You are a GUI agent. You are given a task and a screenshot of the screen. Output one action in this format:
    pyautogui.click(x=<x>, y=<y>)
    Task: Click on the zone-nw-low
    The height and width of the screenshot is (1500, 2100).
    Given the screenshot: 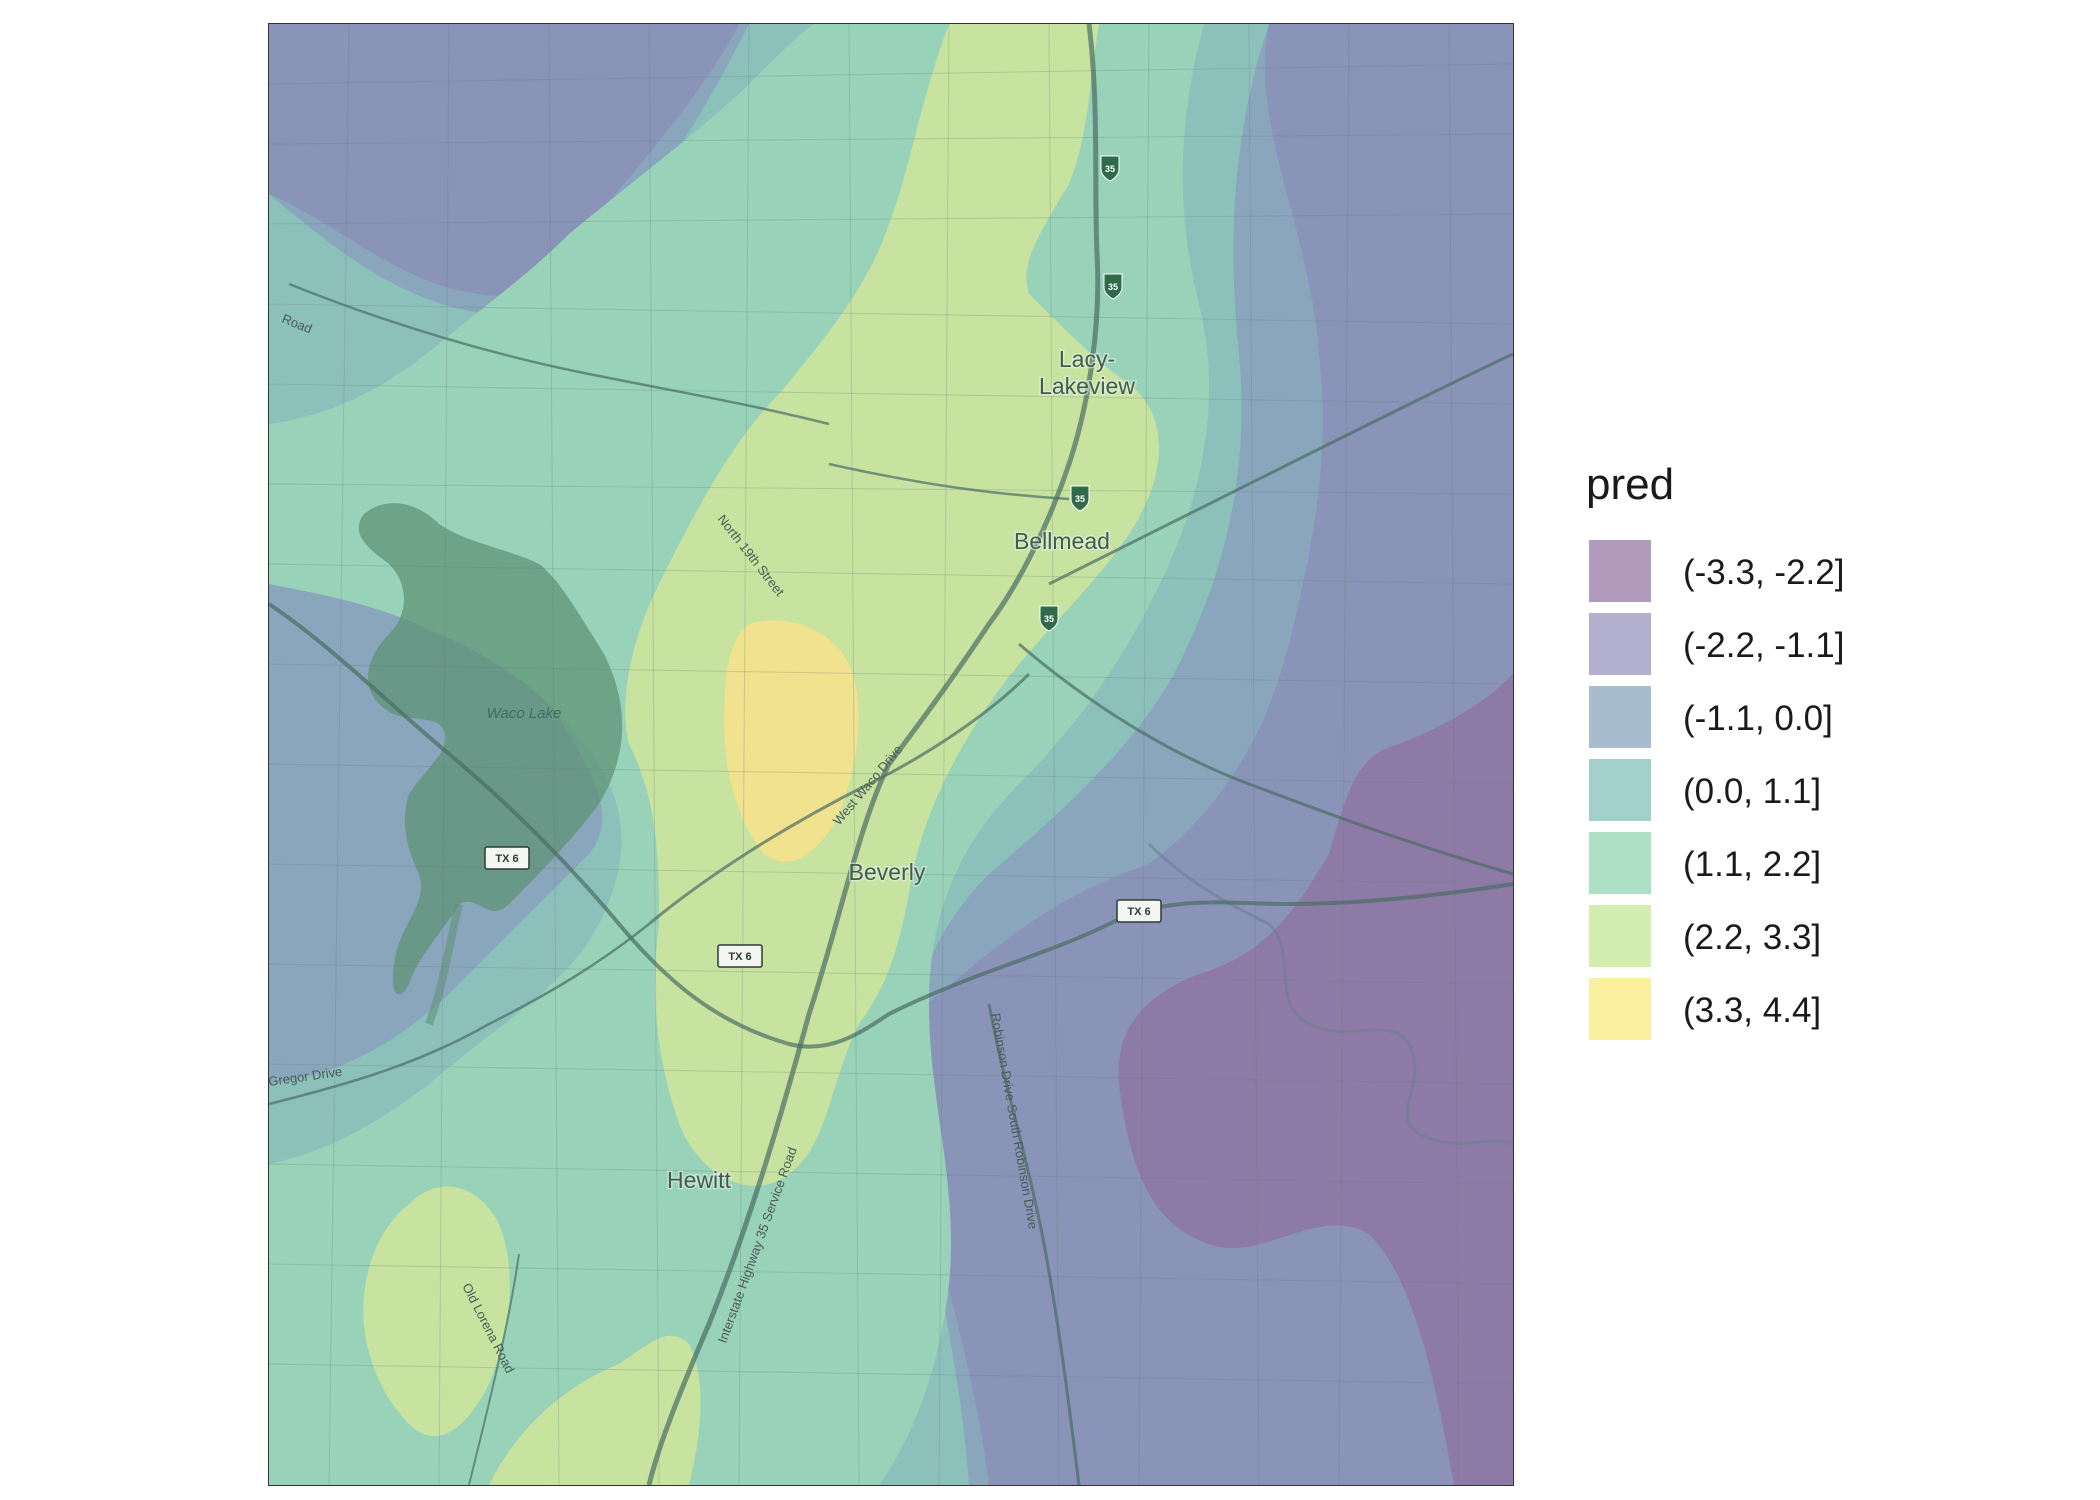 What is the action you would take?
    pyautogui.click(x=504, y=160)
    